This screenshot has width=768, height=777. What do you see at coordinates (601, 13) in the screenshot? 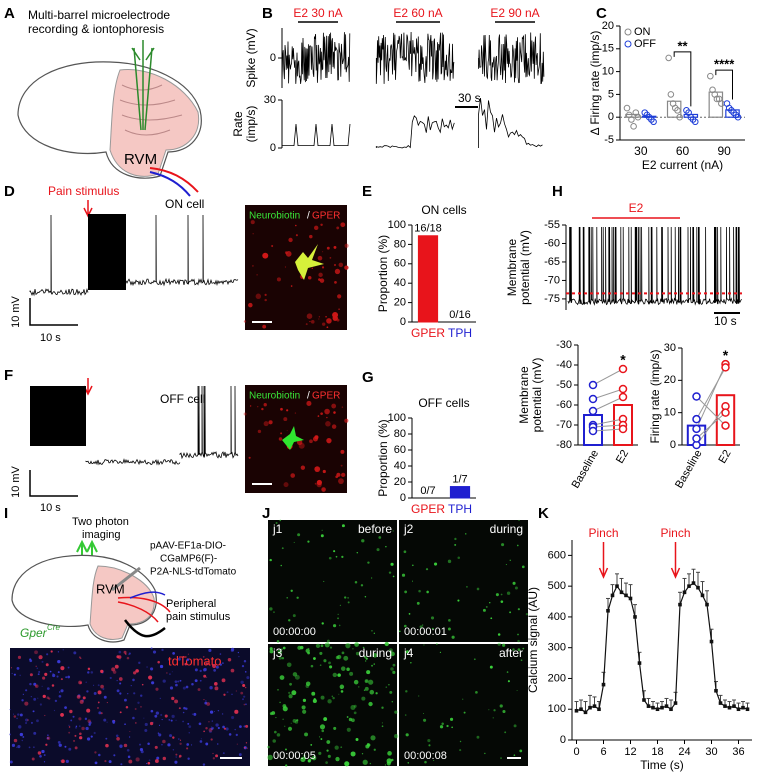
I see `panel-label: C` at bounding box center [601, 13].